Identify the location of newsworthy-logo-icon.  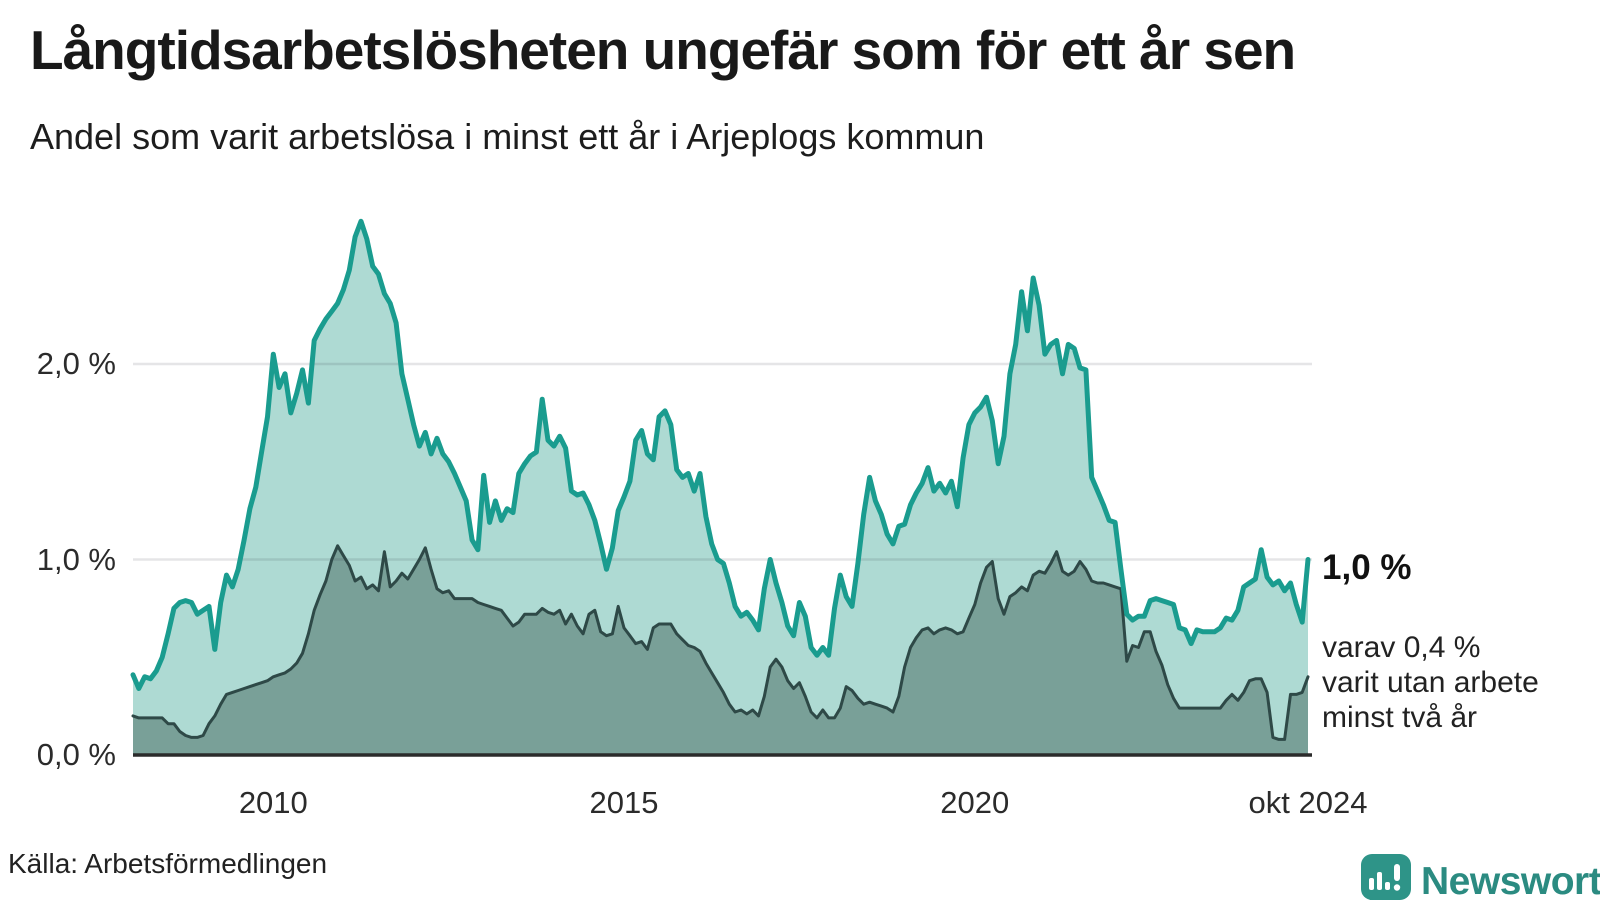
(1386, 877).